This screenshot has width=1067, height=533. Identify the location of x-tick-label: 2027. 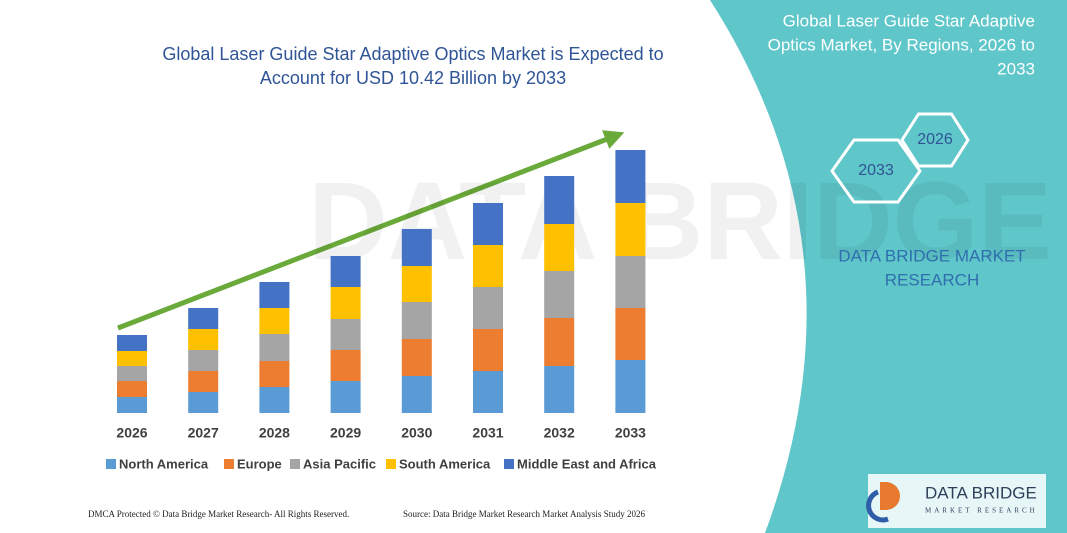
(203, 433).